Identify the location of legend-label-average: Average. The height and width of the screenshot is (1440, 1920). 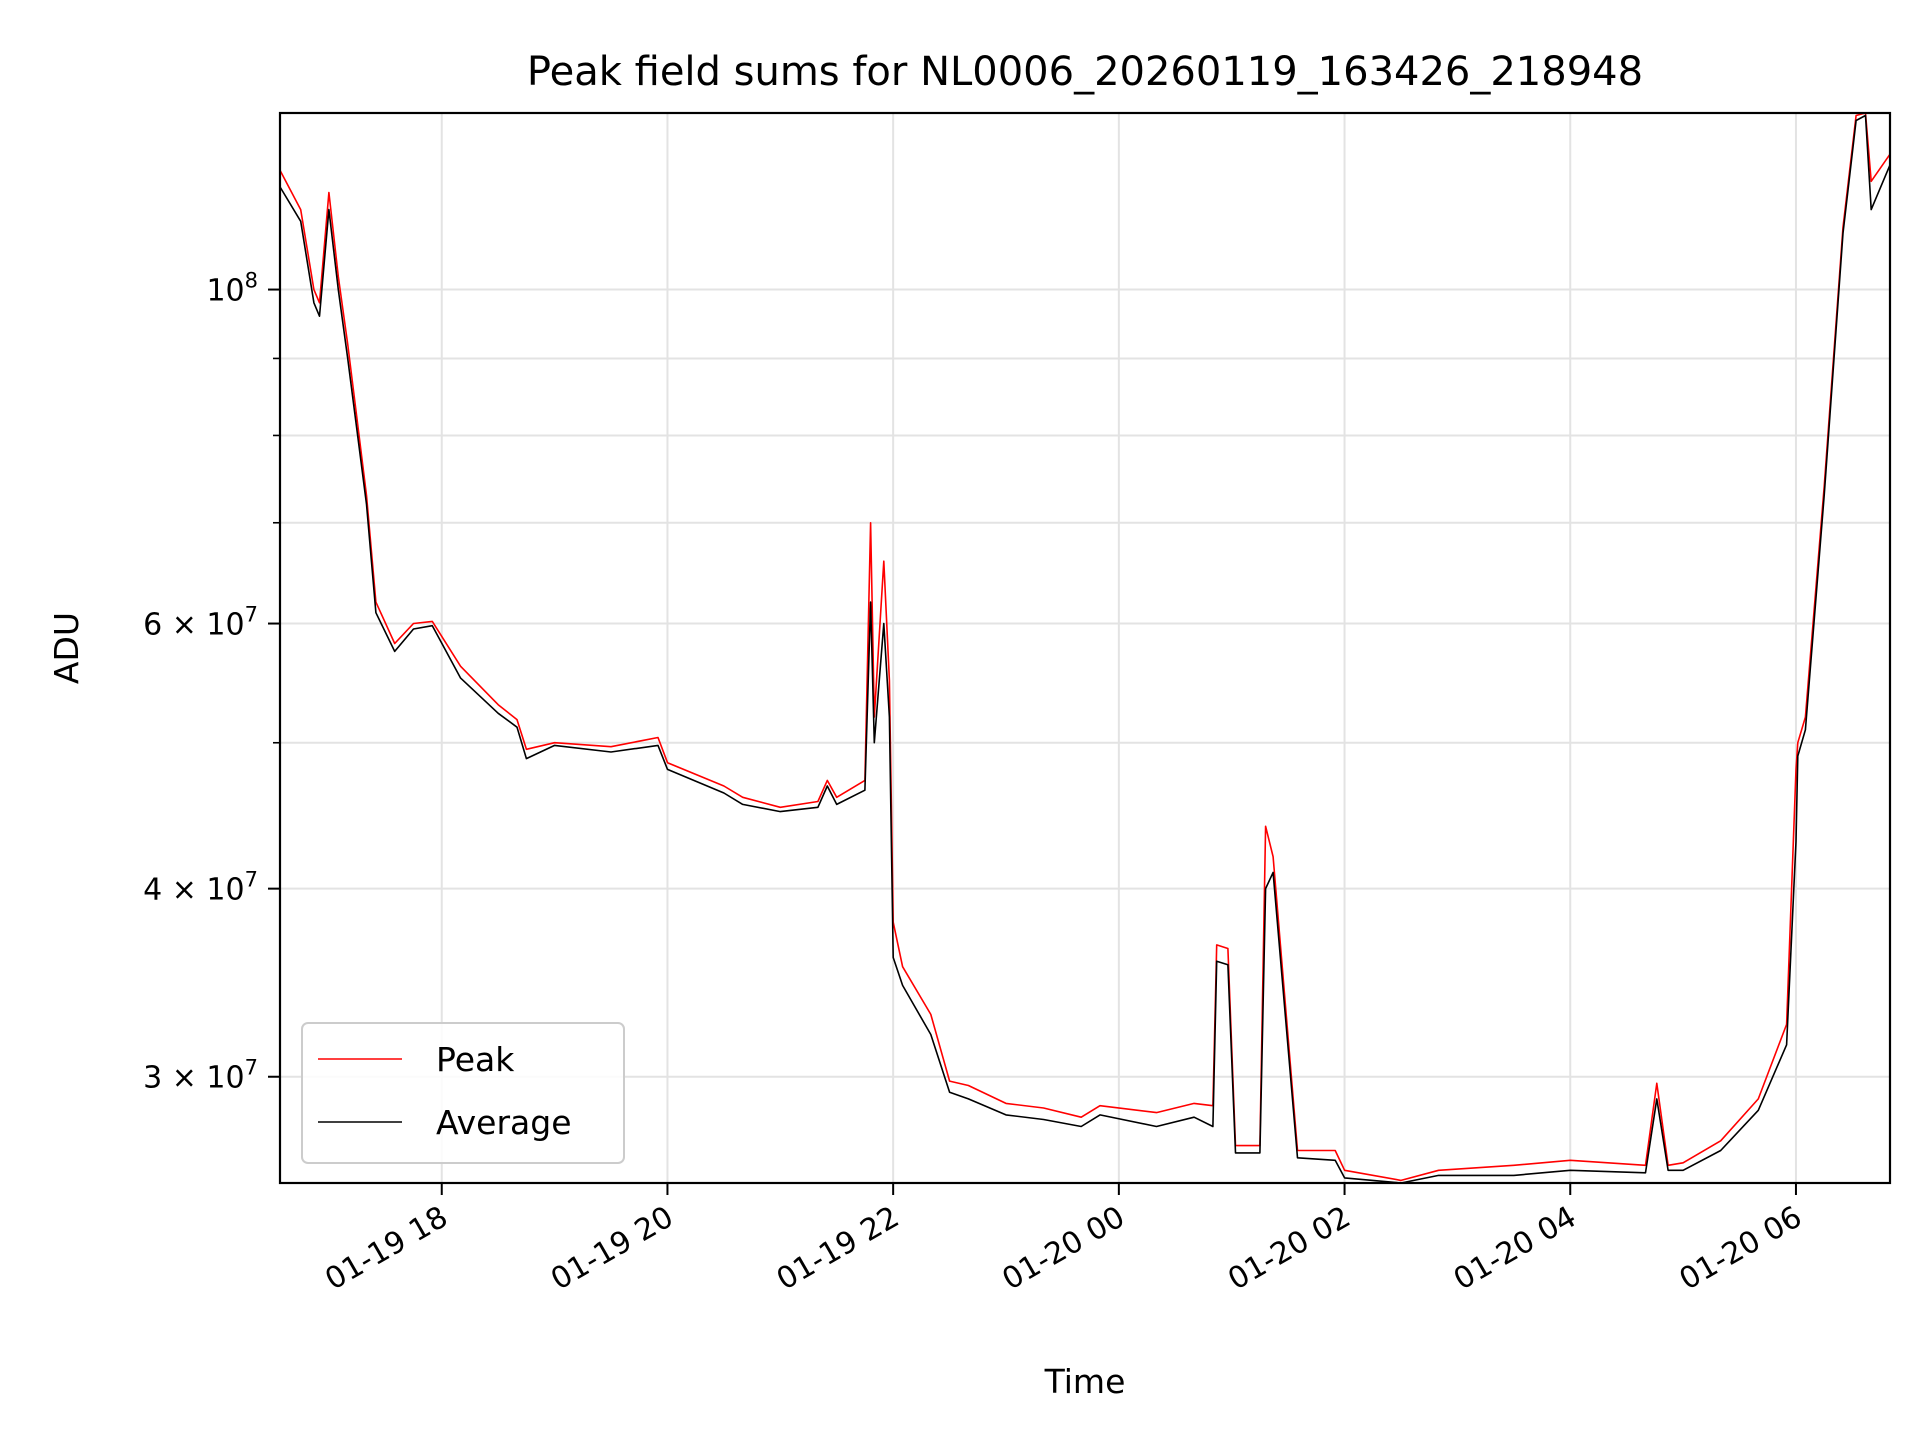
(504, 1122).